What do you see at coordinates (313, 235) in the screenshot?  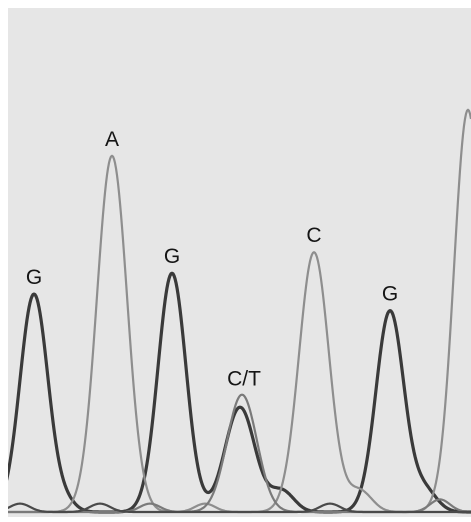 I see `base-label: C` at bounding box center [313, 235].